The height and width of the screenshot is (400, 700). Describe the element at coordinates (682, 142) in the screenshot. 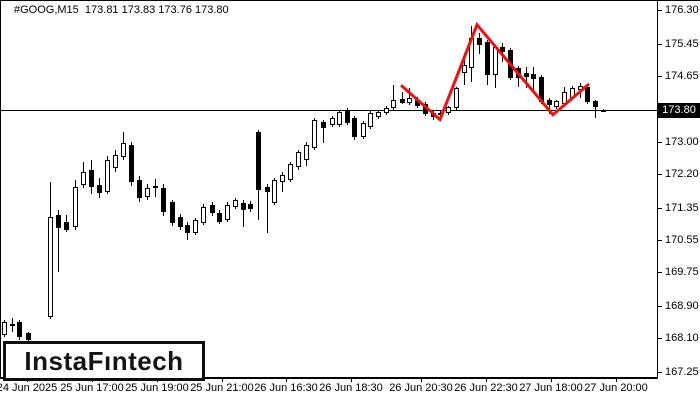

I see `price-axis-label: 173.00` at that location.